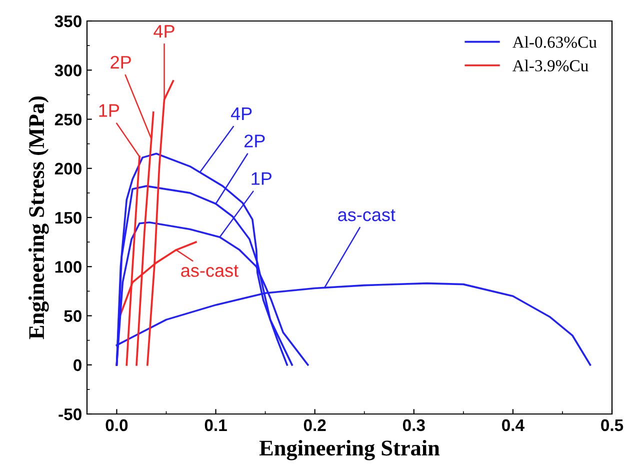 The image size is (634, 475). I want to click on y-tick-label: 100, so click(68, 267).